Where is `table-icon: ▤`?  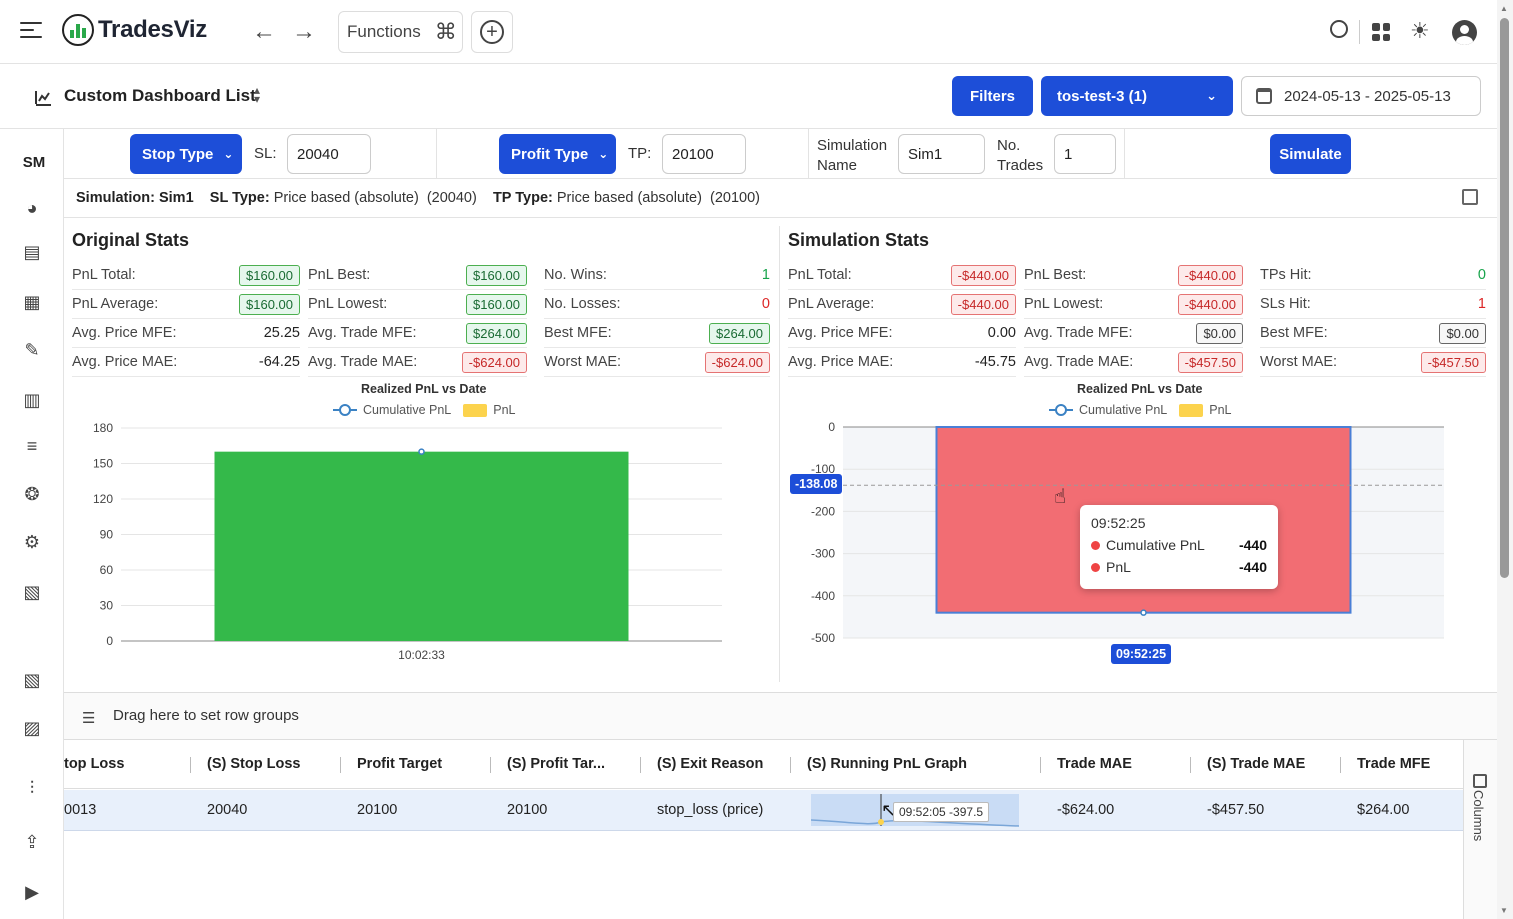 table-icon: ▤ is located at coordinates (32, 251).